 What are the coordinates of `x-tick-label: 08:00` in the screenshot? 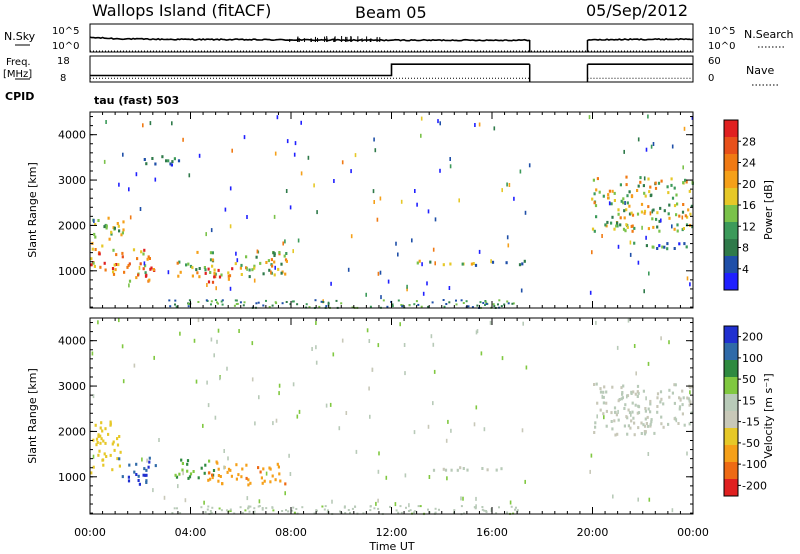 It's located at (291, 532).